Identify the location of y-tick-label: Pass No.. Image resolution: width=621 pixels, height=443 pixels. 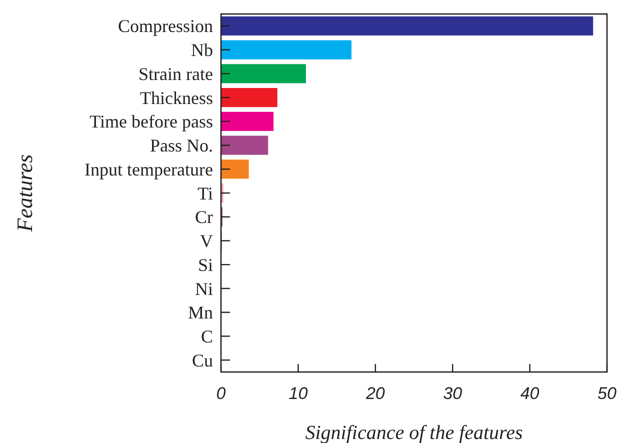
(181, 146).